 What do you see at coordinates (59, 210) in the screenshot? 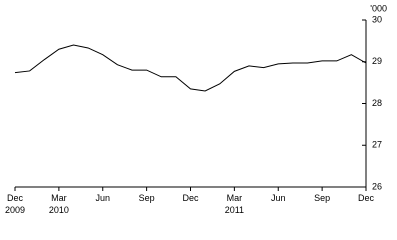
I see `x-year-label: 2010` at bounding box center [59, 210].